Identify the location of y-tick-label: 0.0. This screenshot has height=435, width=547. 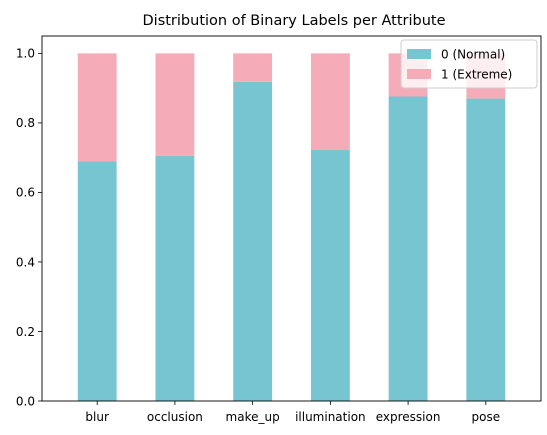
(25, 401).